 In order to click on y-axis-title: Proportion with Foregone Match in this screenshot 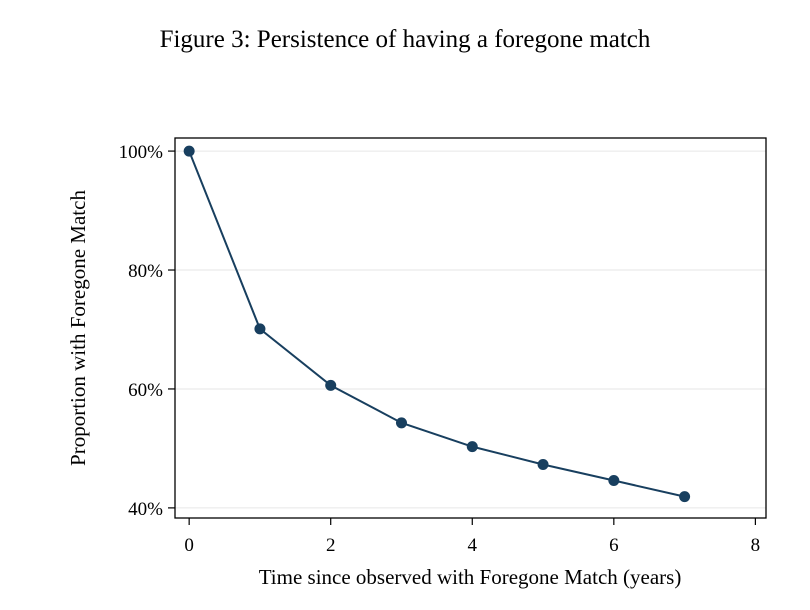, I will do `click(78, 328)`.